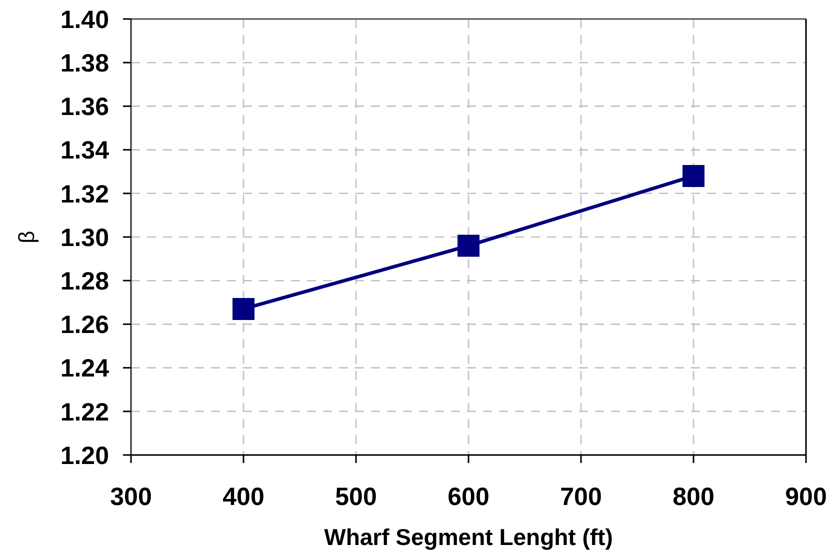 The height and width of the screenshot is (555, 830). I want to click on y-tick-label: 1.30, so click(84, 238).